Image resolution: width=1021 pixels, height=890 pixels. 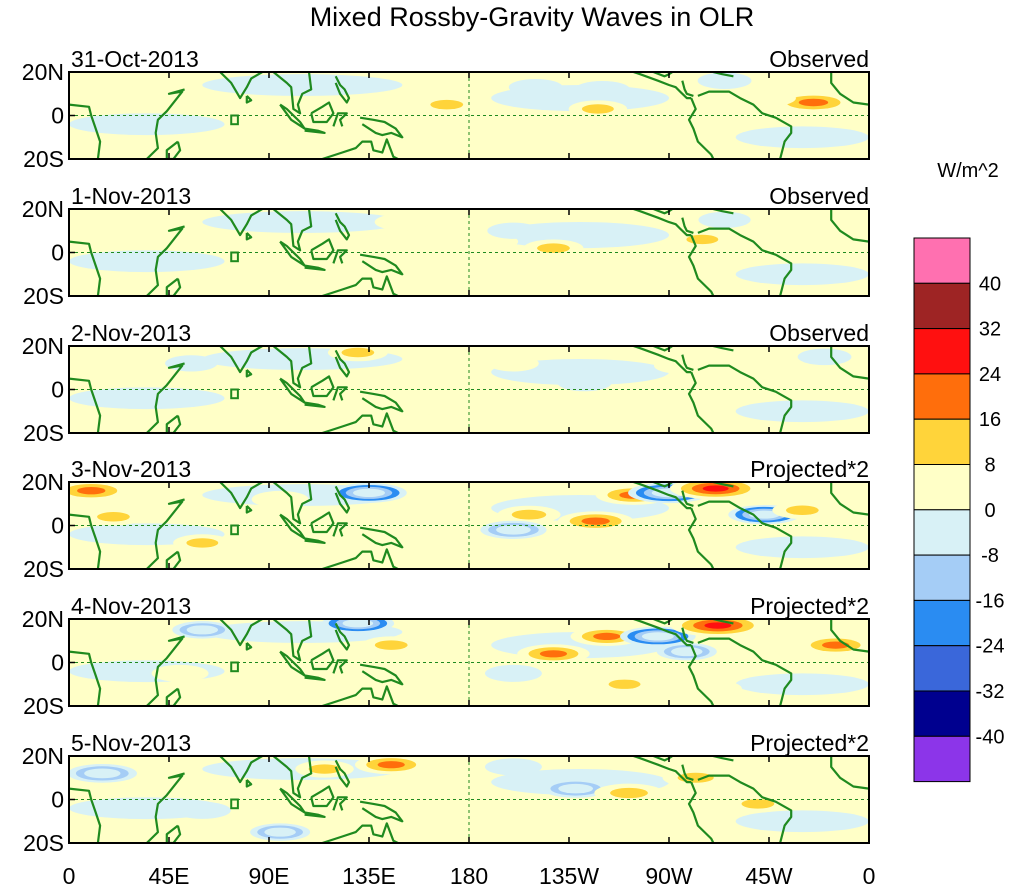 What do you see at coordinates (990, 601) in the screenshot?
I see `colorbar-level-label: -16` at bounding box center [990, 601].